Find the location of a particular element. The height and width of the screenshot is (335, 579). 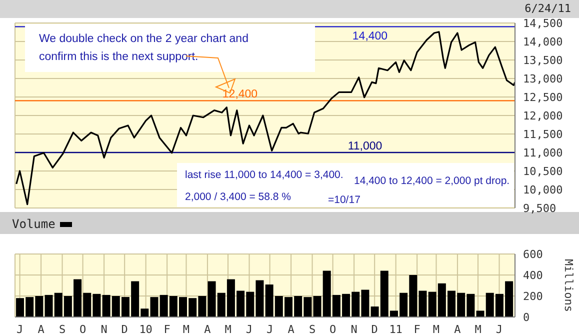

y-axis-title: Millions is located at coordinates (569, 285).